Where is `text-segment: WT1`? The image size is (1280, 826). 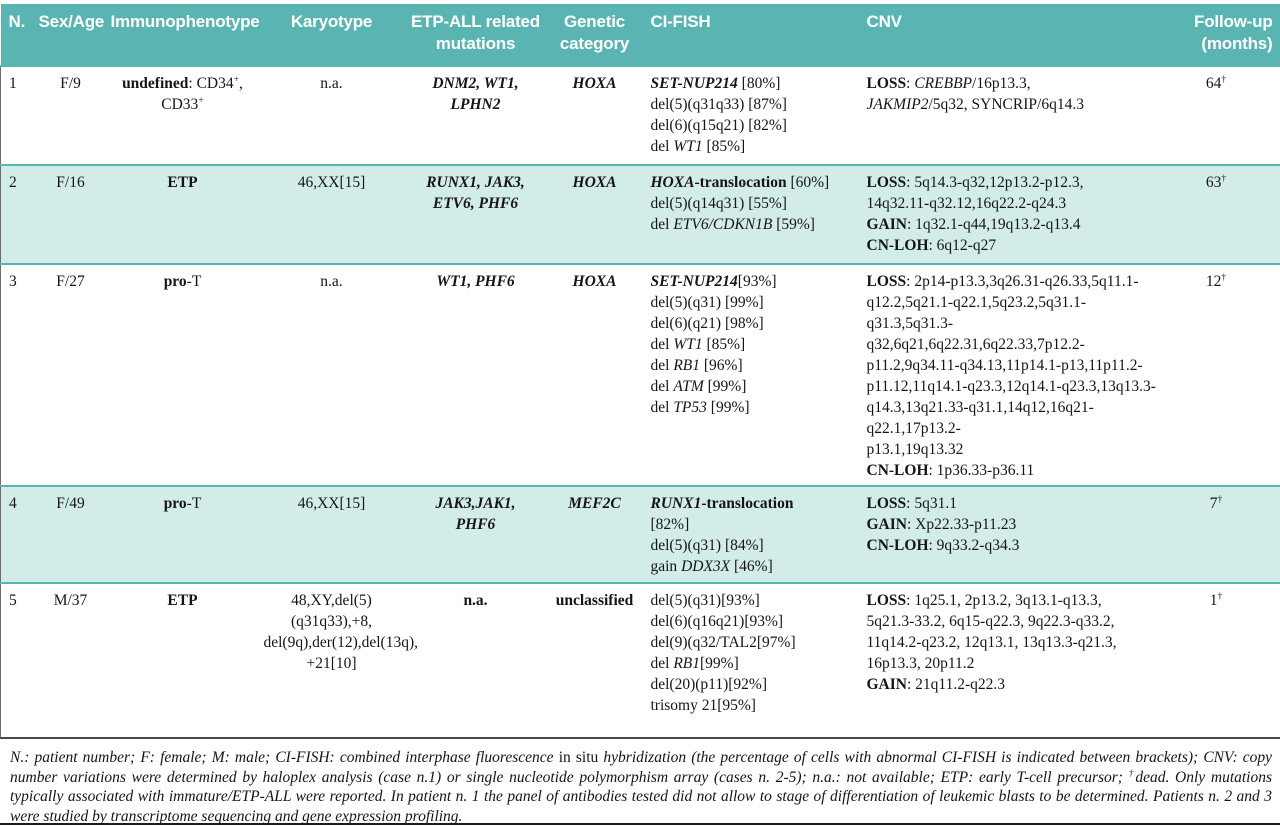
text-segment: WT1 is located at coordinates (687, 146).